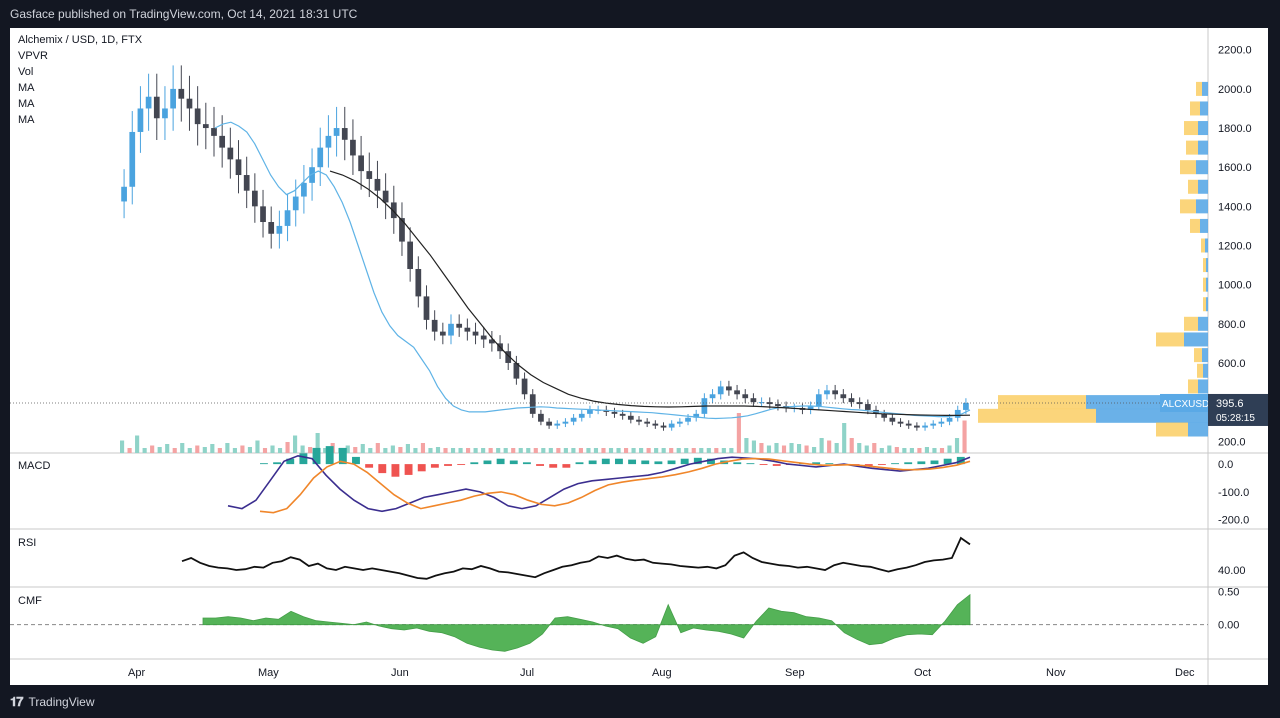 This screenshot has height=718, width=1280. Describe the element at coordinates (1235, 247) in the screenshot. I see `price-tick-label: 1200.0` at that location.